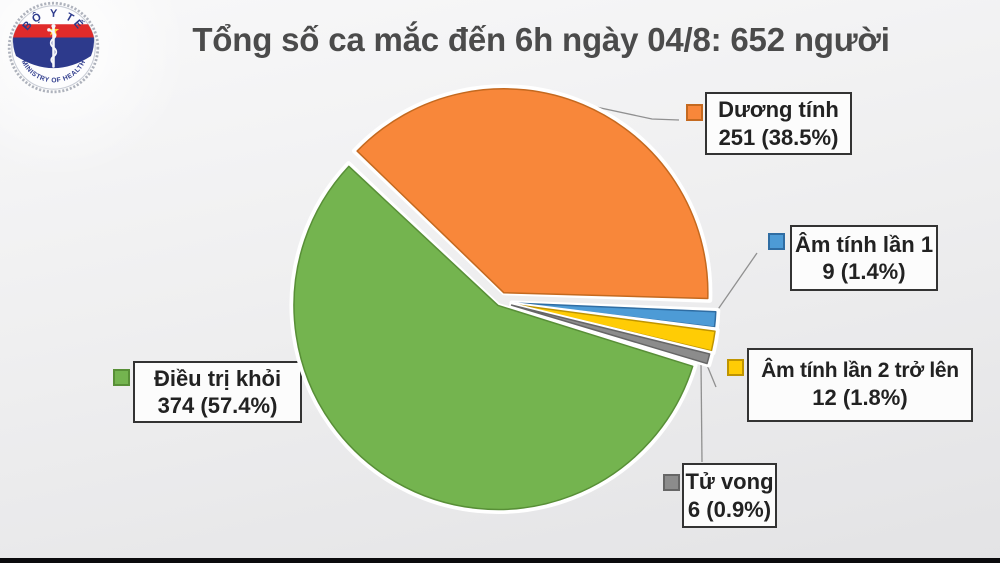 The width and height of the screenshot is (1000, 563). I want to click on legend-swatch-positive, so click(694, 112).